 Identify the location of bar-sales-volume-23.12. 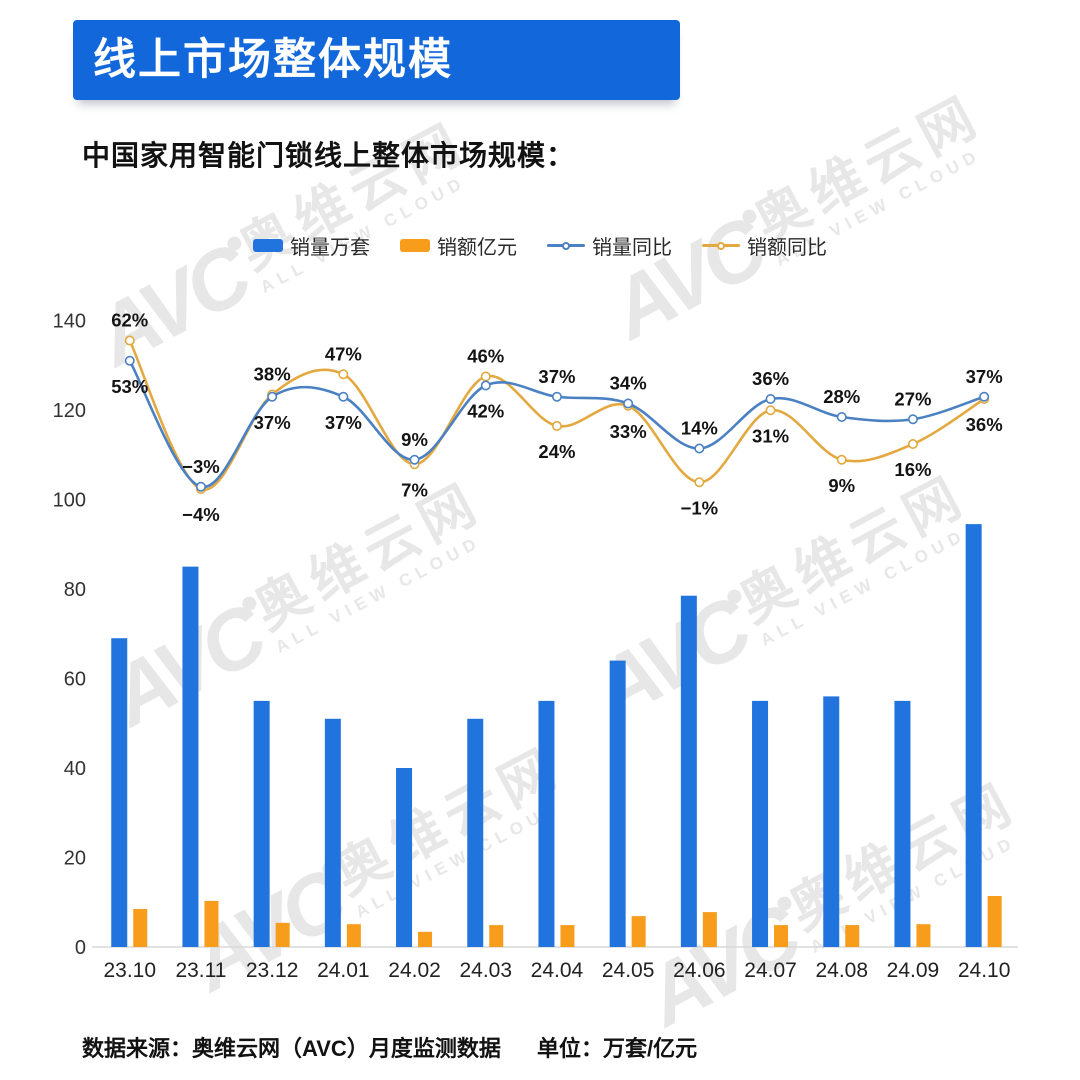
(261, 823).